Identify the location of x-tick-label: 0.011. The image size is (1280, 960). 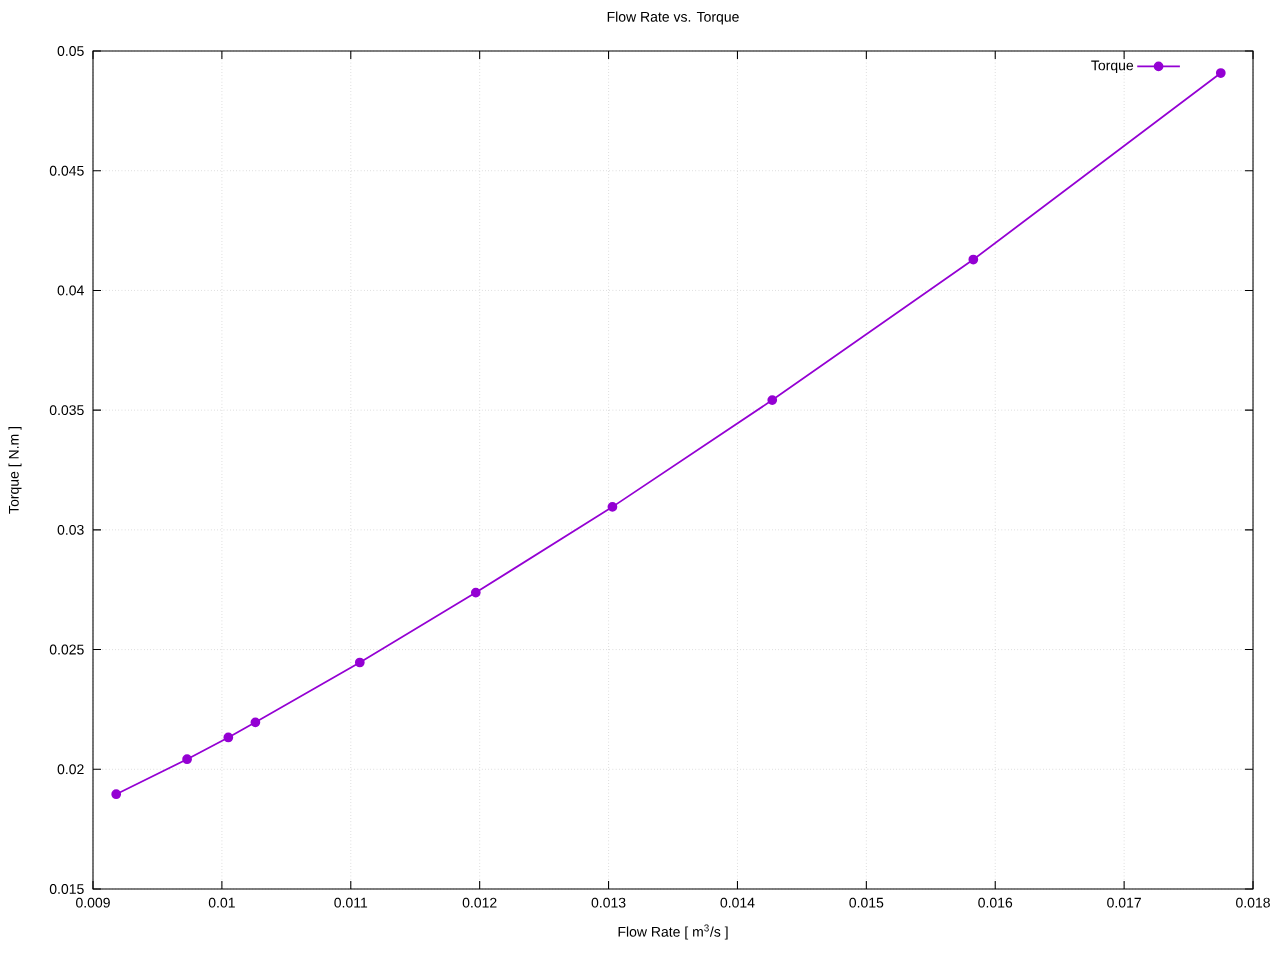
(351, 902).